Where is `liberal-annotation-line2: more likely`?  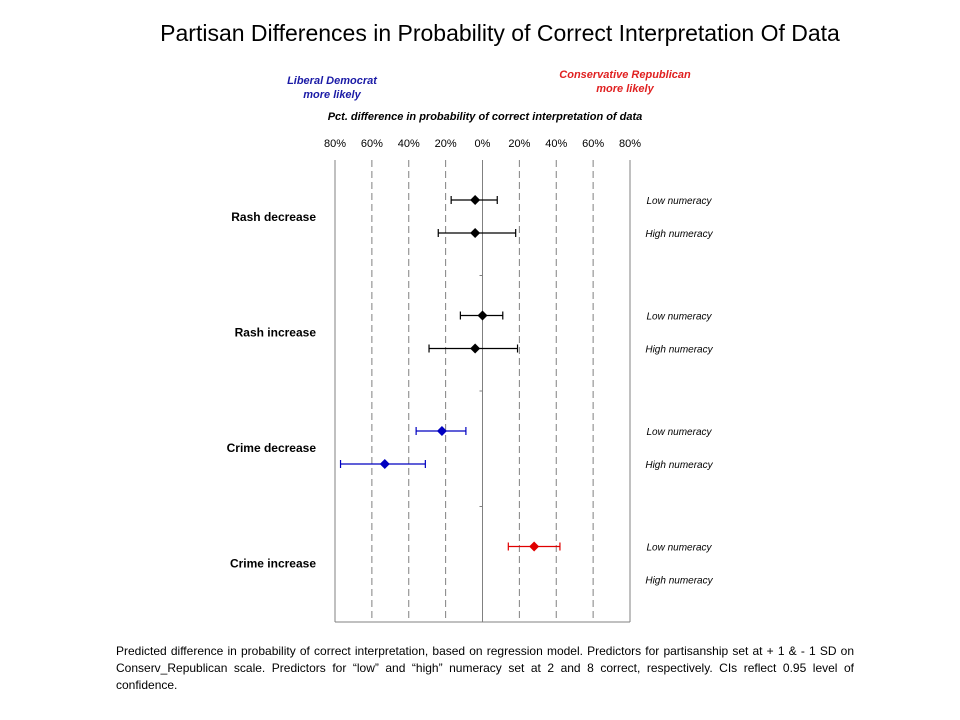
liberal-annotation-line2: more likely is located at coordinates (332, 95).